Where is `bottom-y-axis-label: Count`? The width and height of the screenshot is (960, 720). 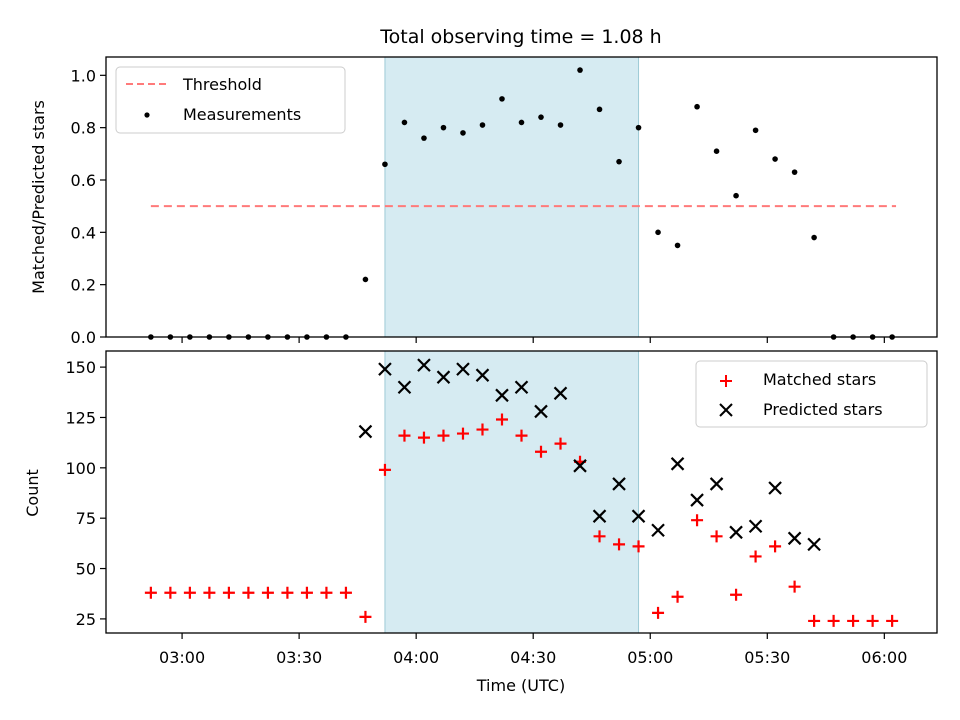
bottom-y-axis-label: Count is located at coordinates (32, 493).